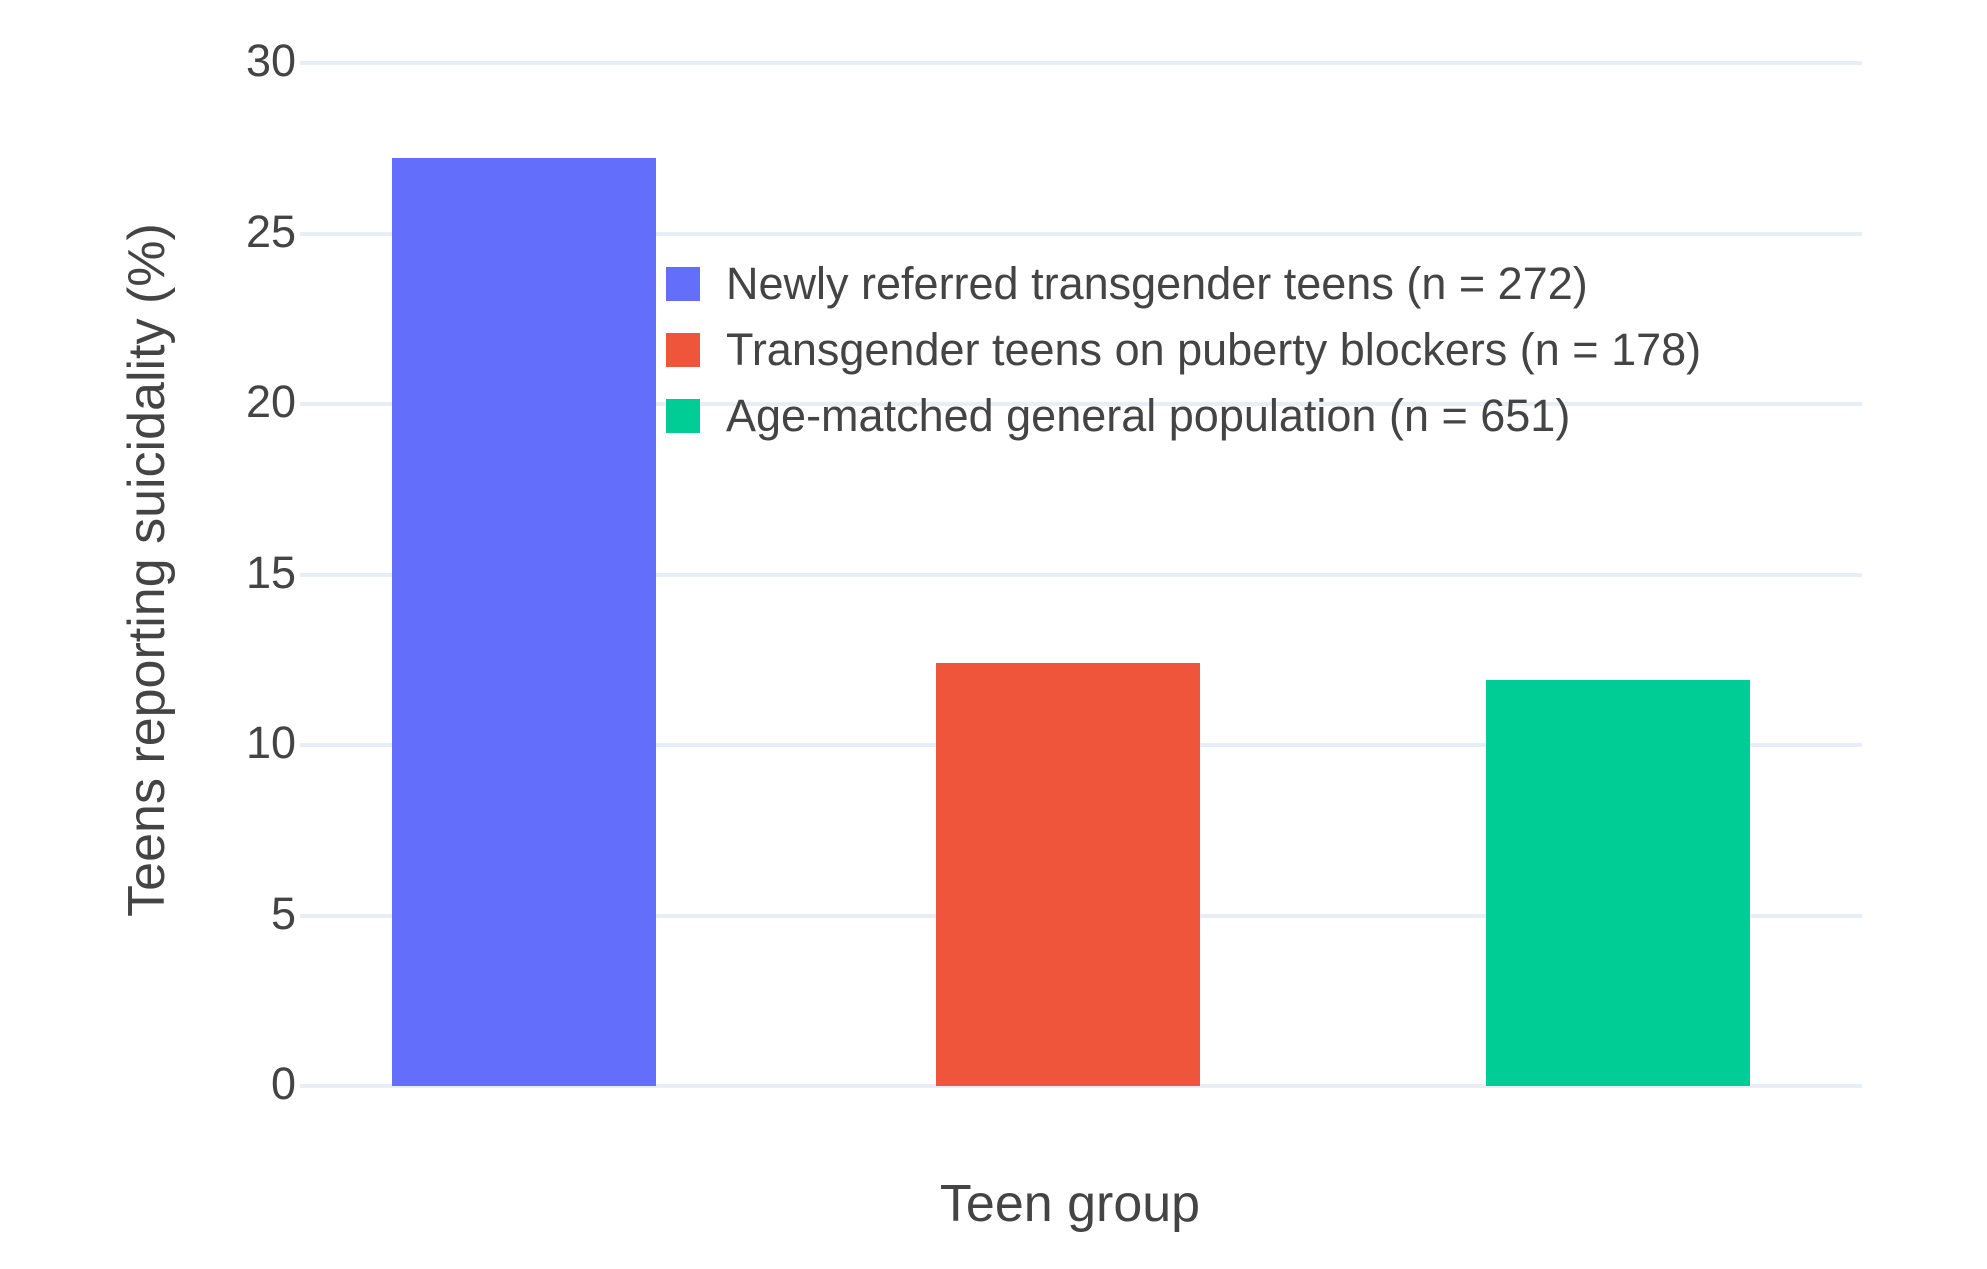 Image resolution: width=1987 pixels, height=1269 pixels. I want to click on y-tick-label-20: 20, so click(270, 401).